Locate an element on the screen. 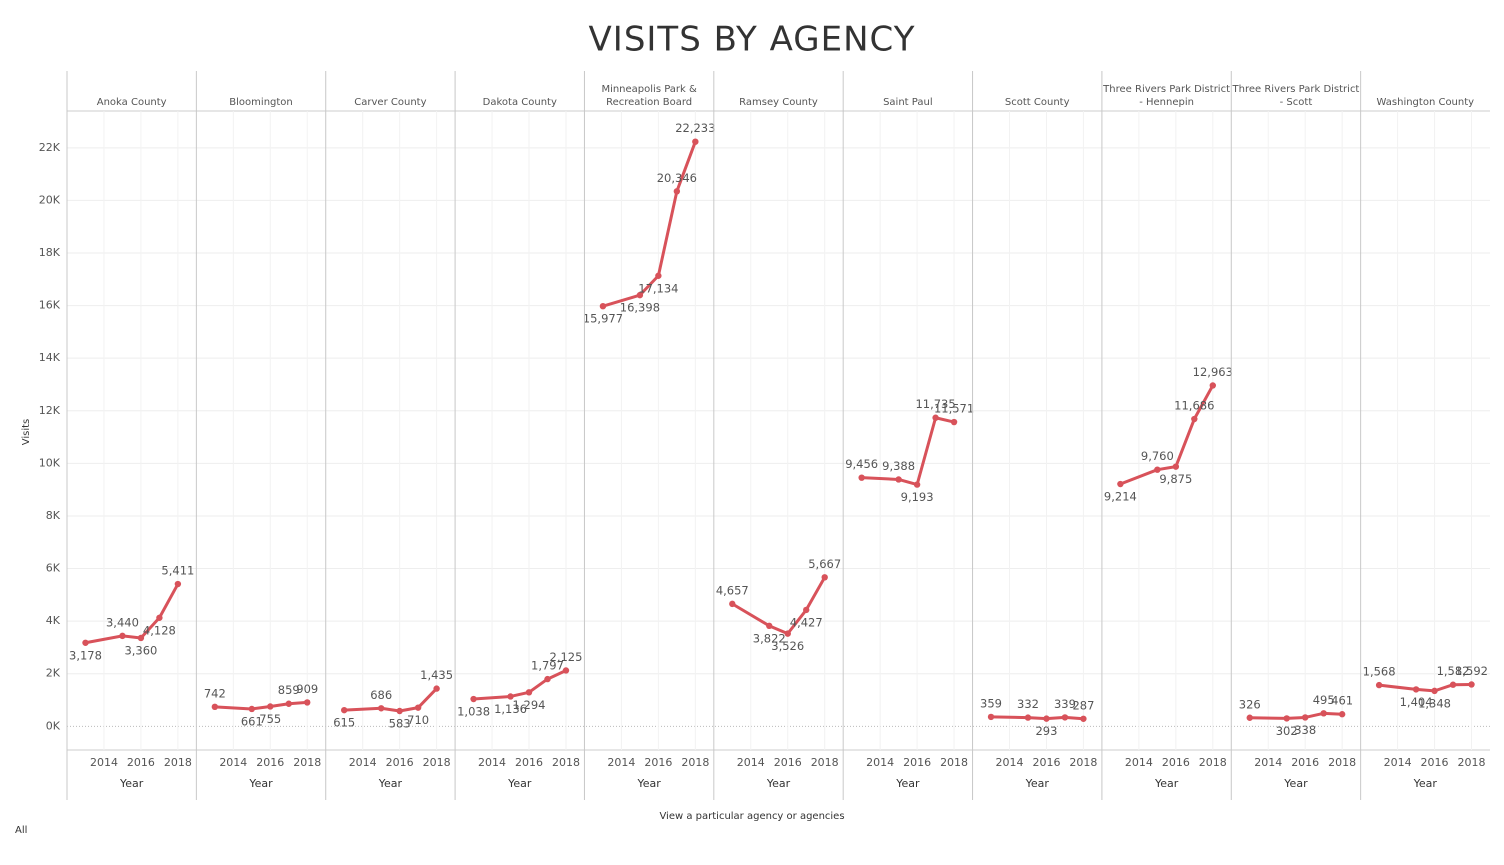 The height and width of the screenshot is (865, 1504). data-label: 302 is located at coordinates (1287, 731).